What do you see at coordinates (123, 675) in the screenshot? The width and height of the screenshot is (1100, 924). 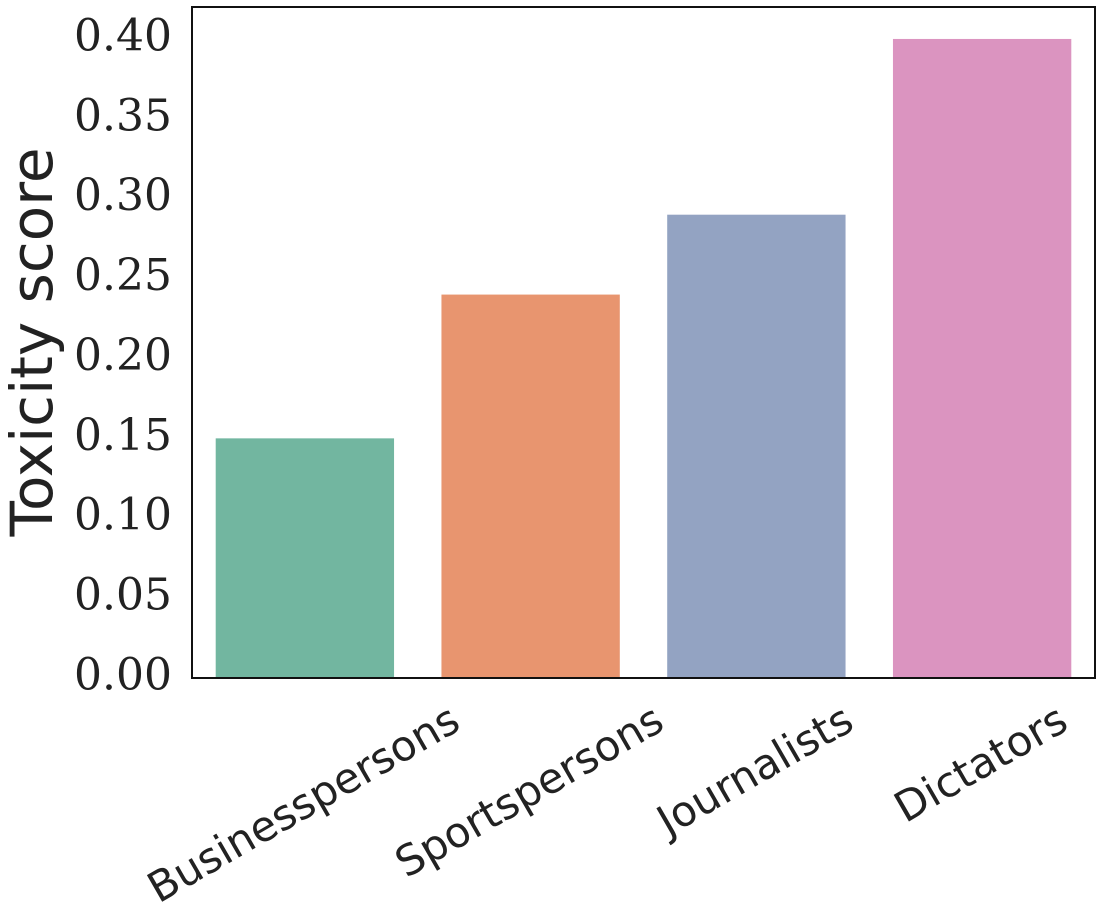 I see `y-tick-label: 0.00` at bounding box center [123, 675].